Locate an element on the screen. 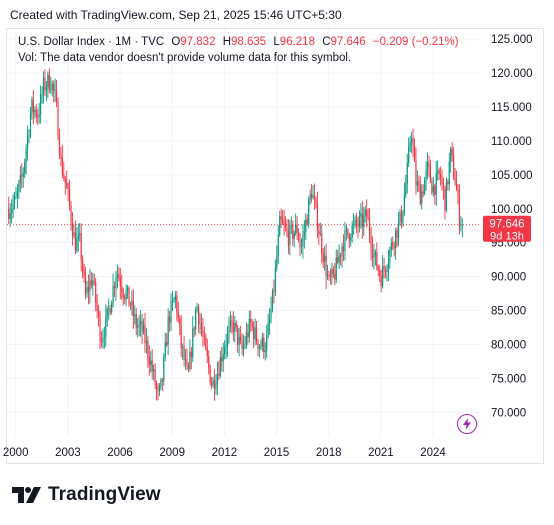  price-tag-box is located at coordinates (507, 228).